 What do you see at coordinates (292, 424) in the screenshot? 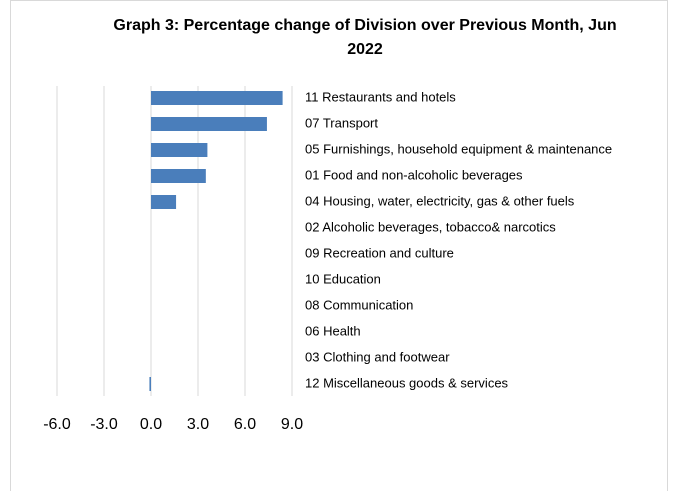
I see `x-tick-label: 9.0` at bounding box center [292, 424].